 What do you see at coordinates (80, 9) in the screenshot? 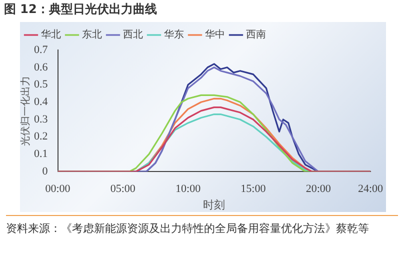
I see `chart-title: 图 12：典型日光伏出力曲线` at bounding box center [80, 9].